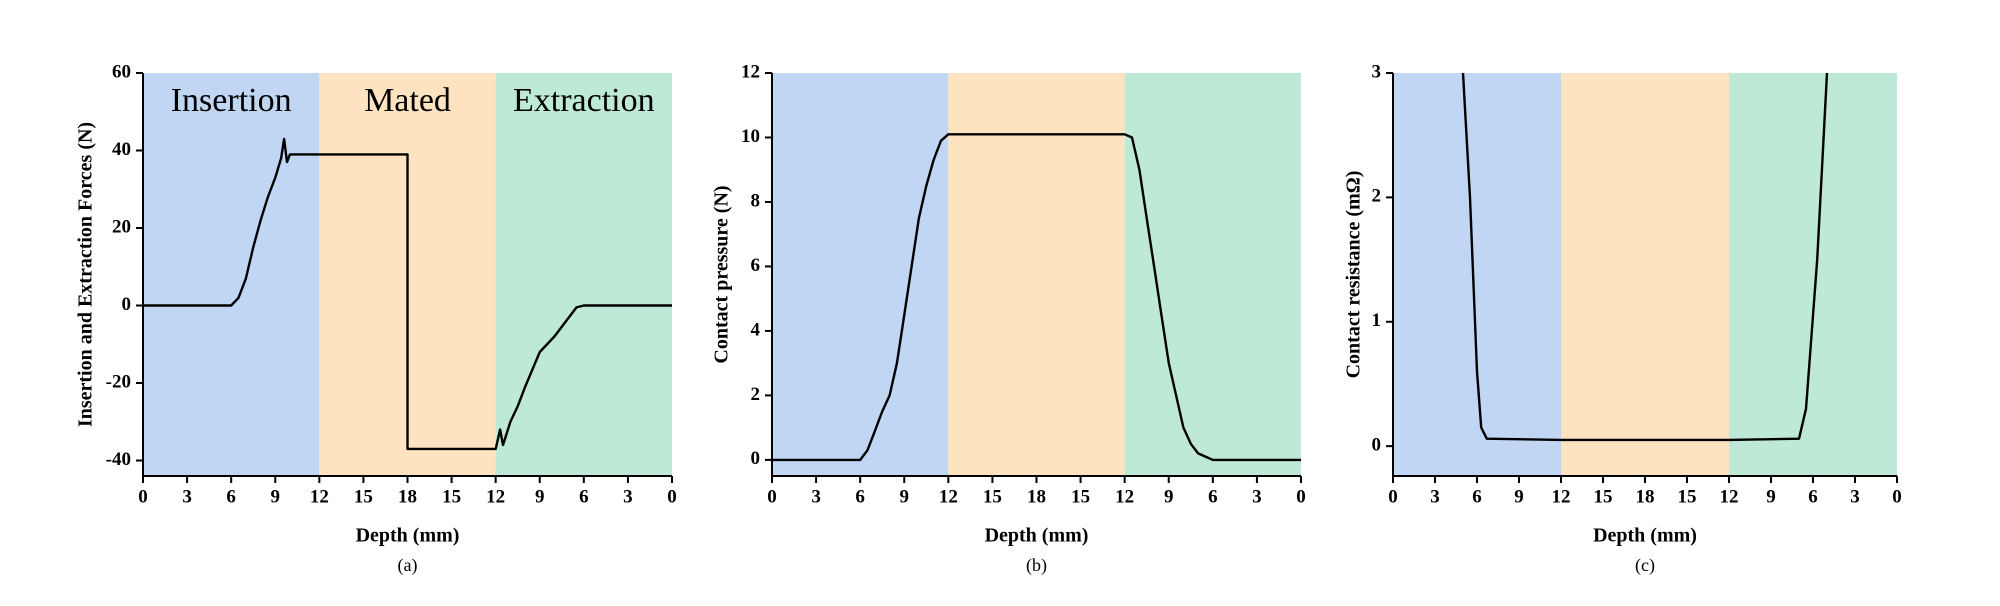  I want to click on region-label: Insertion, so click(231, 100).